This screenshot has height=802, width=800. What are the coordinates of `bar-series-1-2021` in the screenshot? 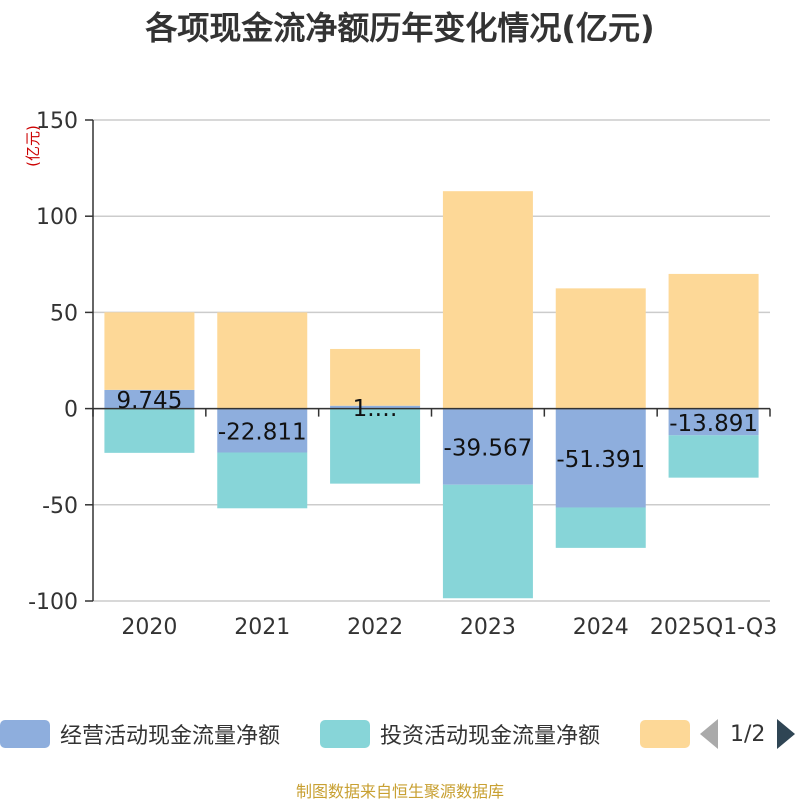 It's located at (262, 480).